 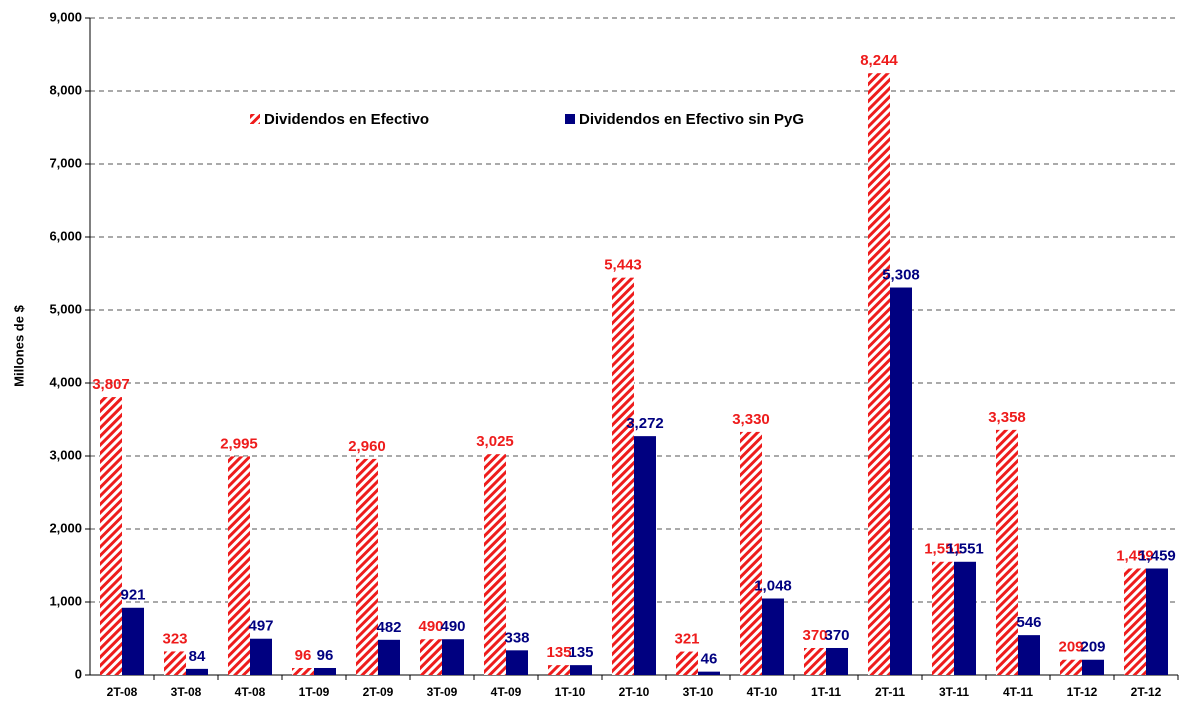 What do you see at coordinates (691, 119) in the screenshot?
I see `legend-label: Dividendos en Efectivo sin PyG` at bounding box center [691, 119].